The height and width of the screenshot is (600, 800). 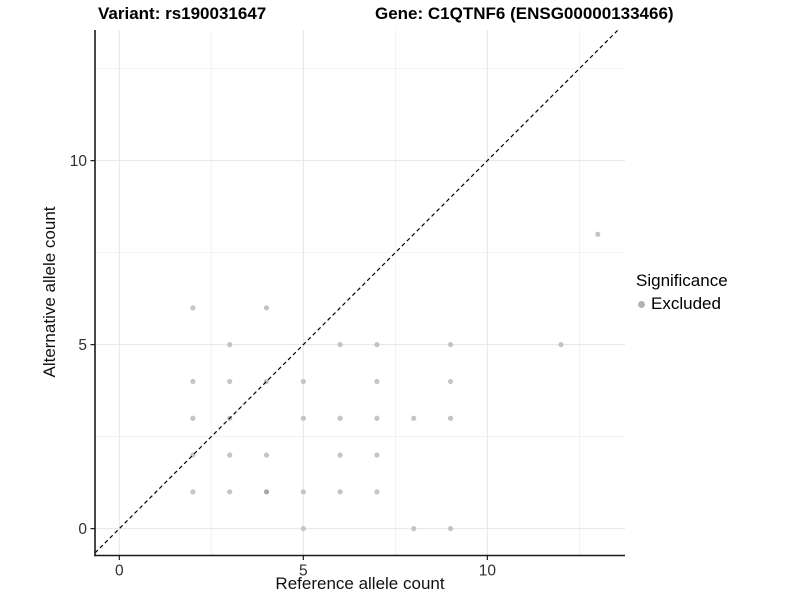 What do you see at coordinates (303, 571) in the screenshot?
I see `x-tick-label: 5` at bounding box center [303, 571].